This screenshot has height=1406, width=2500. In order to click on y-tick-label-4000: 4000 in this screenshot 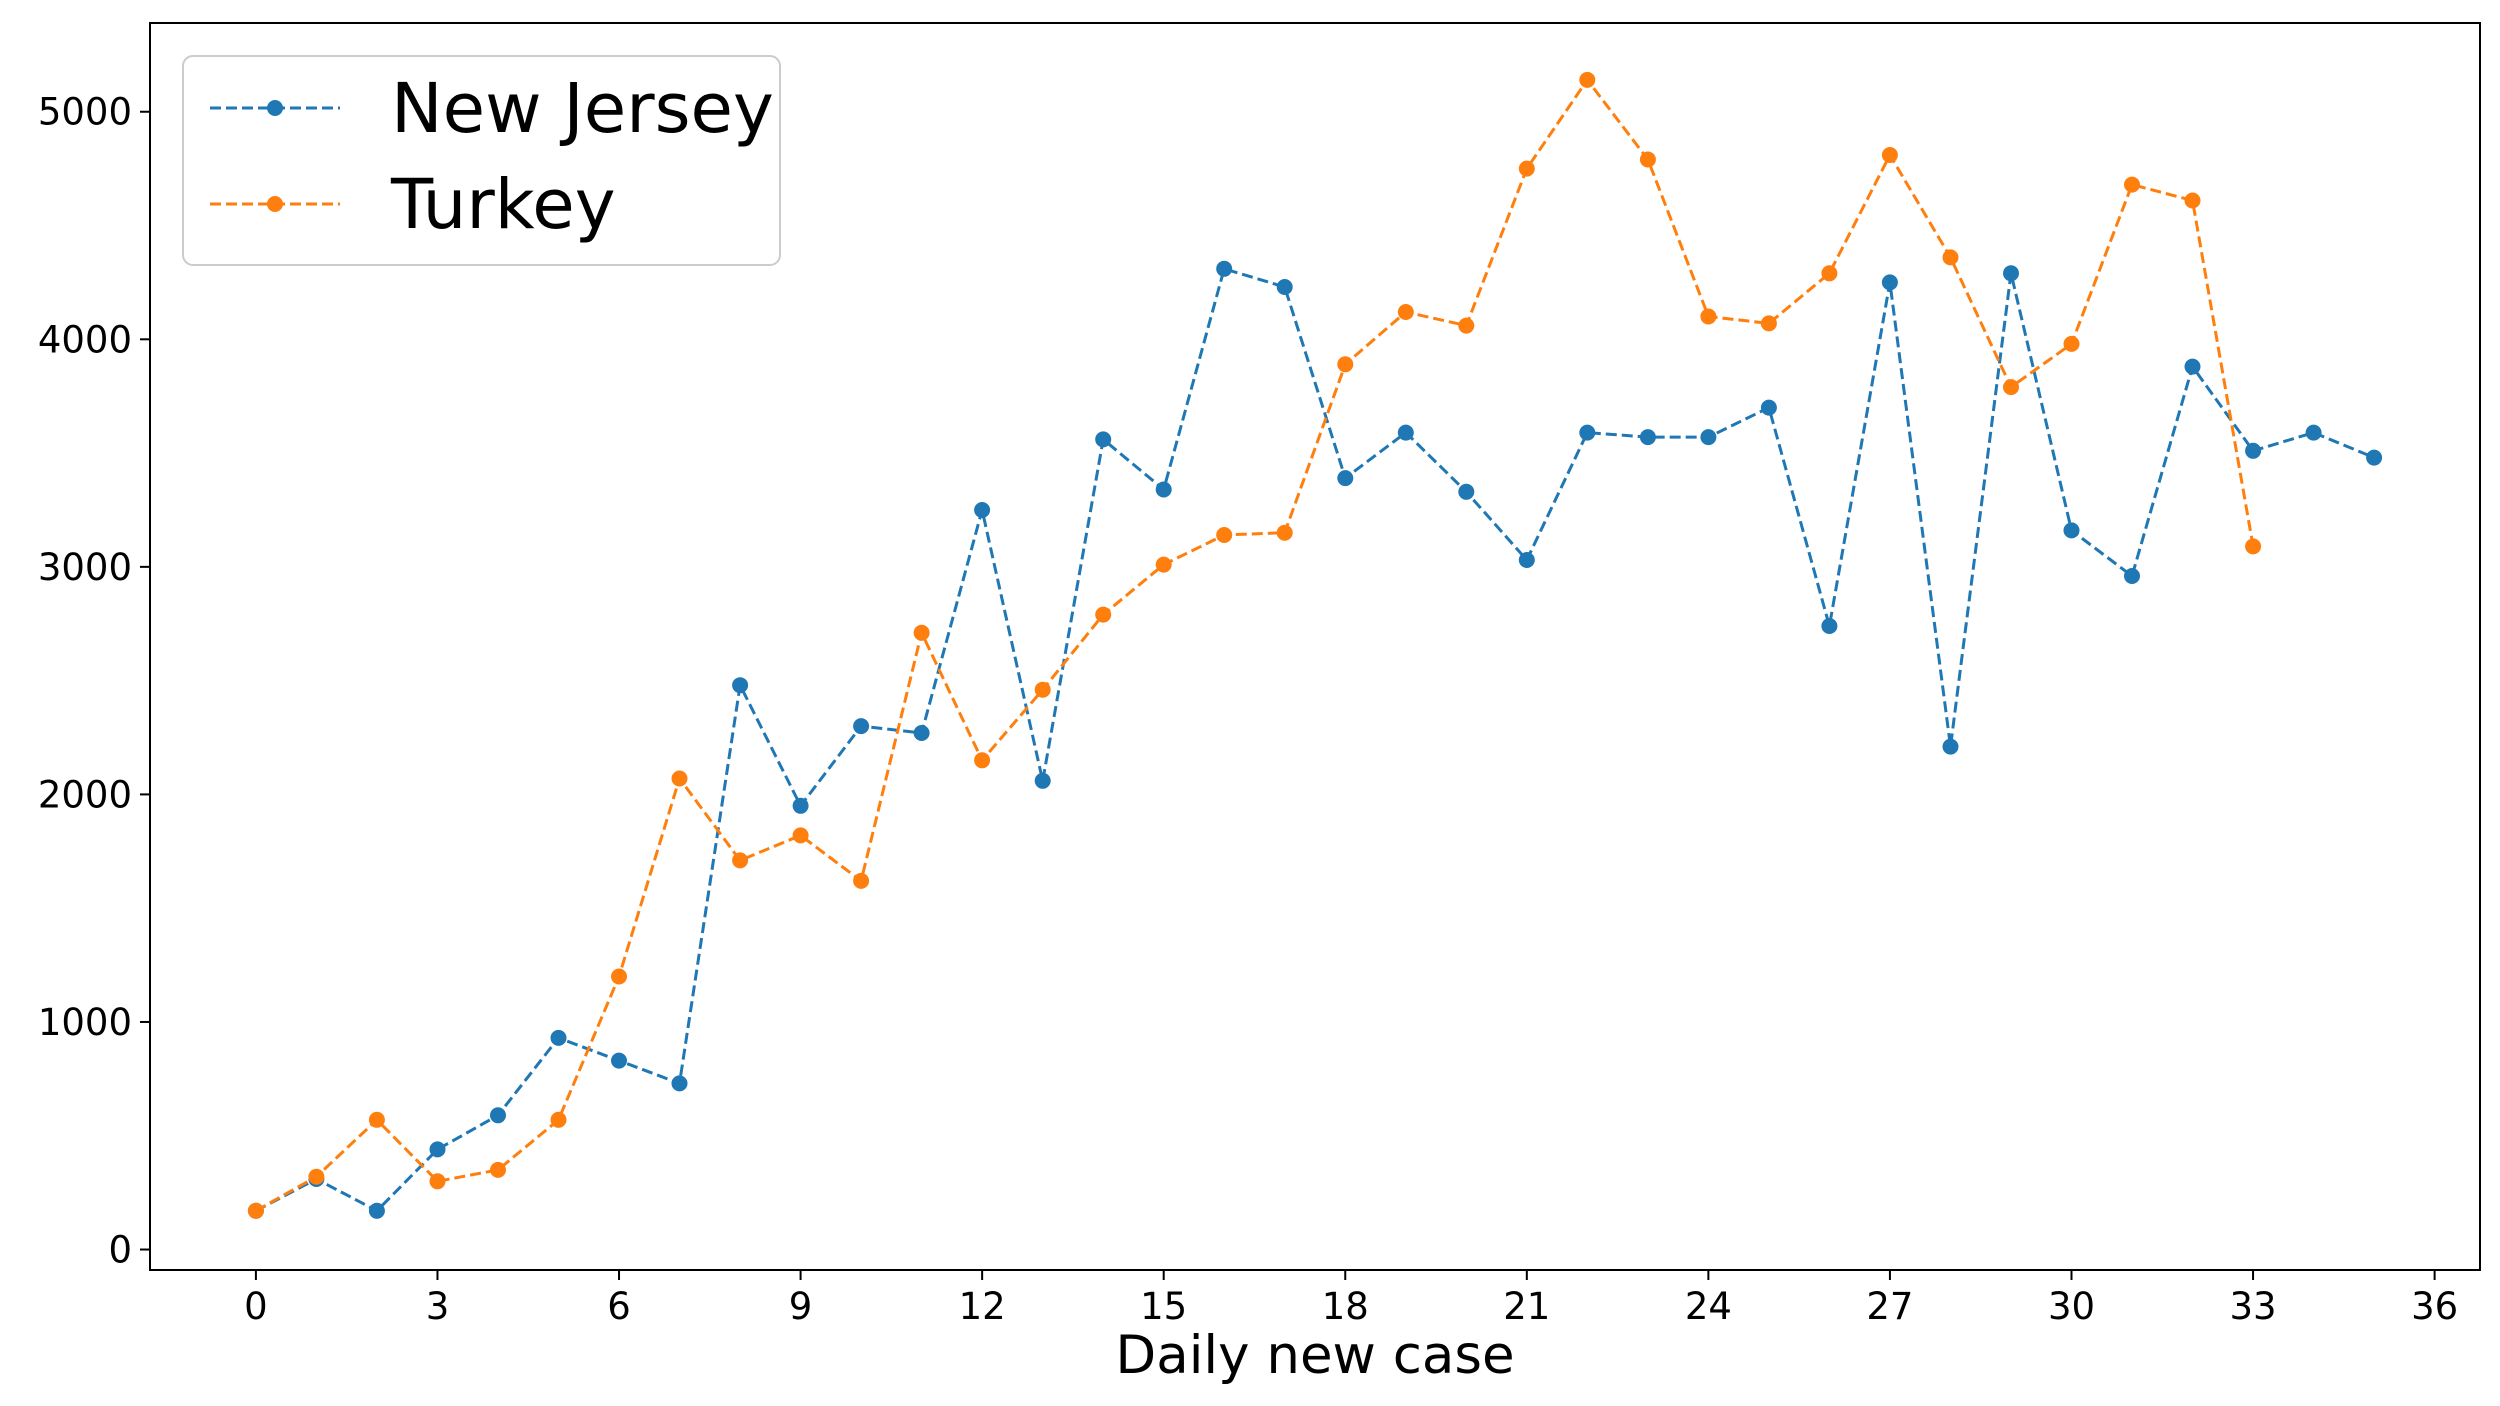, I will do `click(85, 339)`.